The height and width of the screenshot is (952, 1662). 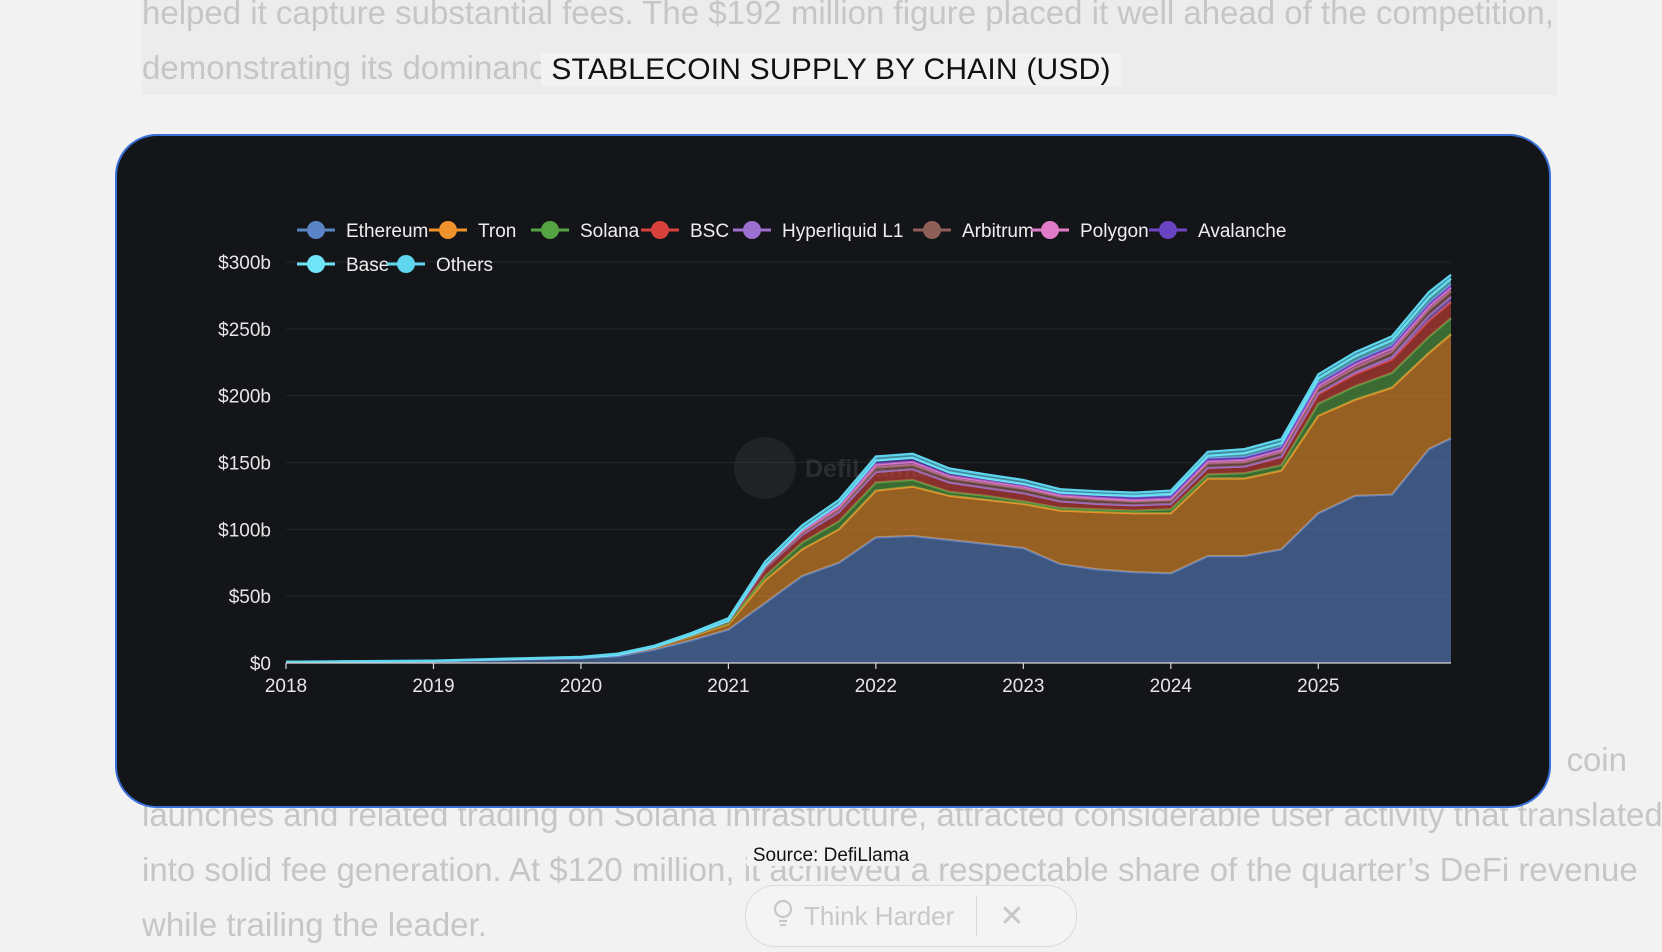 I want to click on x-tick-label: 2022, so click(x=876, y=686).